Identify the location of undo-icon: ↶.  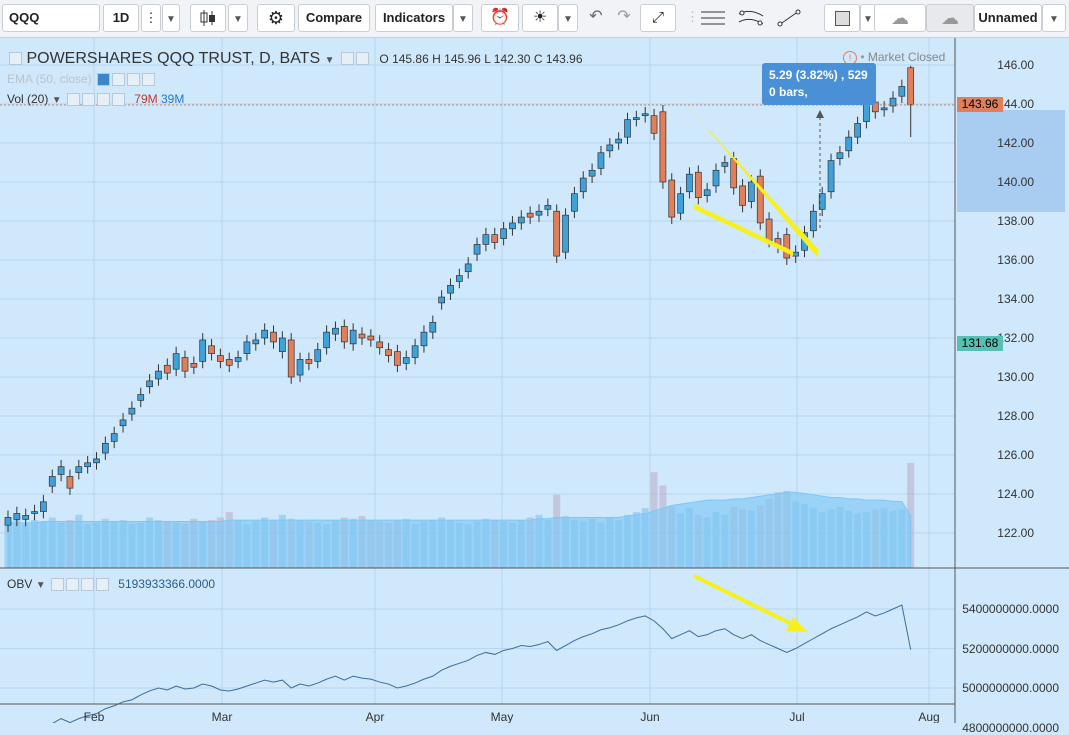
(596, 16).